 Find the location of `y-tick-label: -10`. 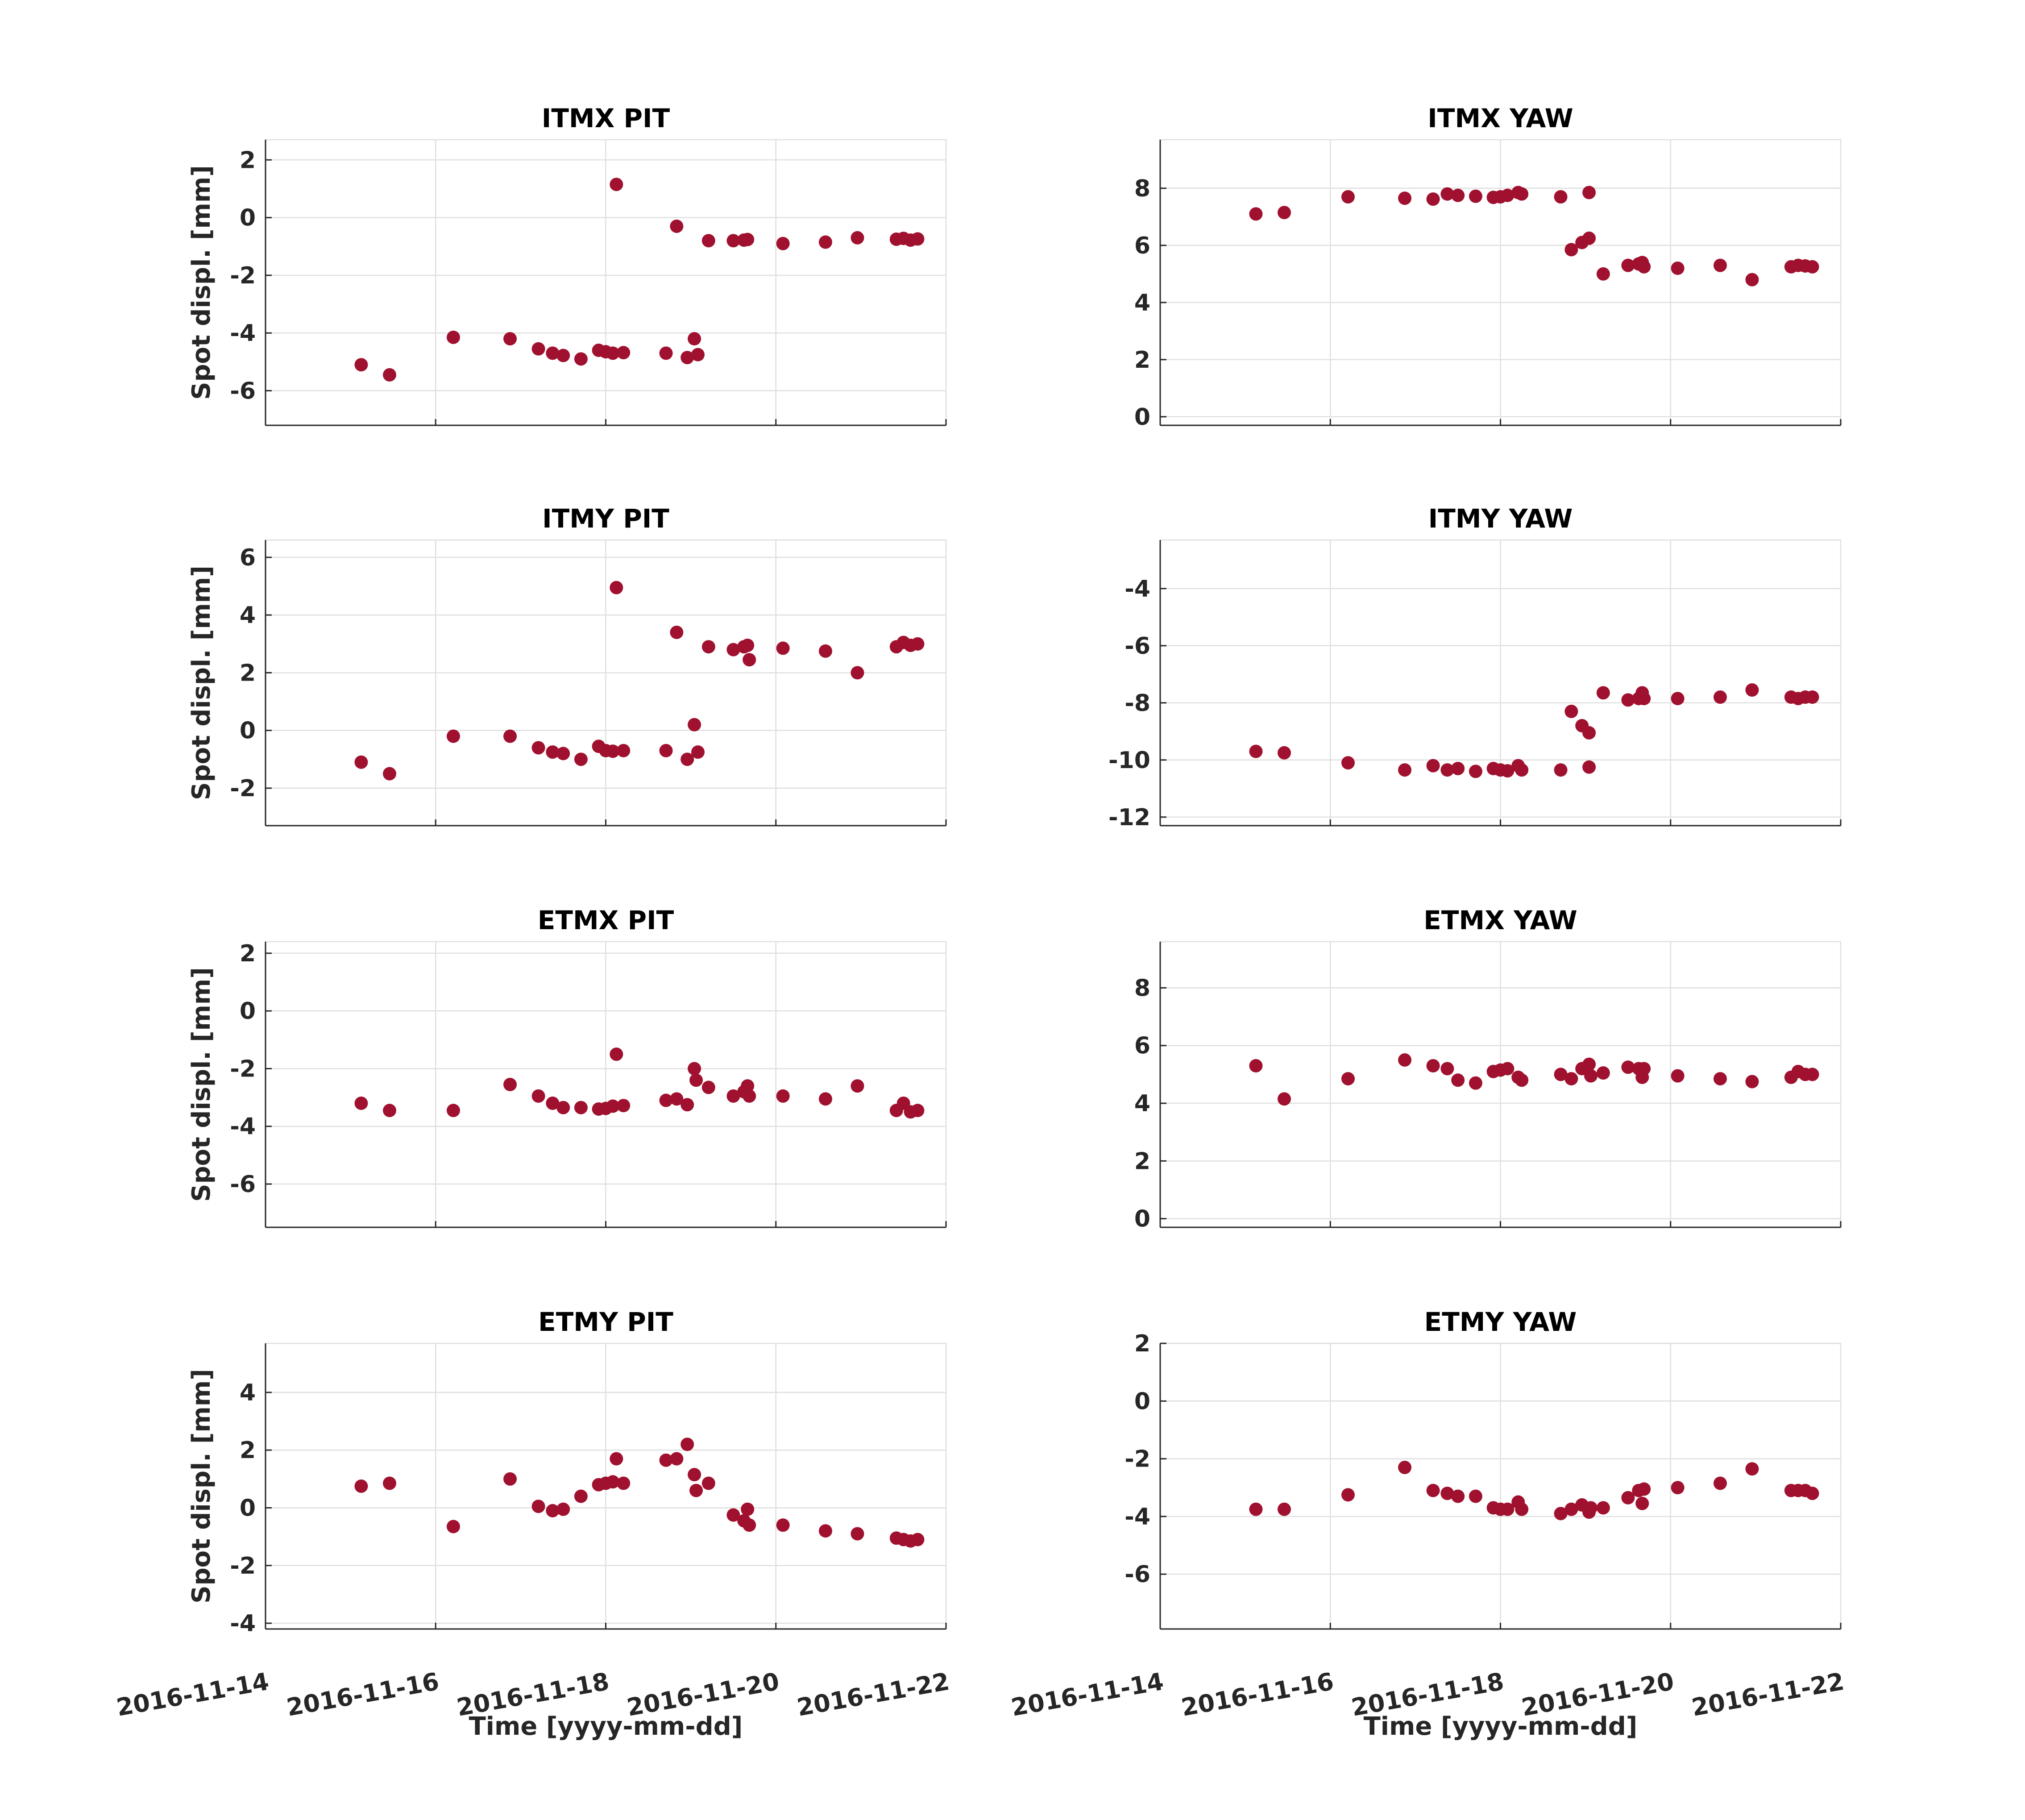

y-tick-label: -10 is located at coordinates (1129, 760).